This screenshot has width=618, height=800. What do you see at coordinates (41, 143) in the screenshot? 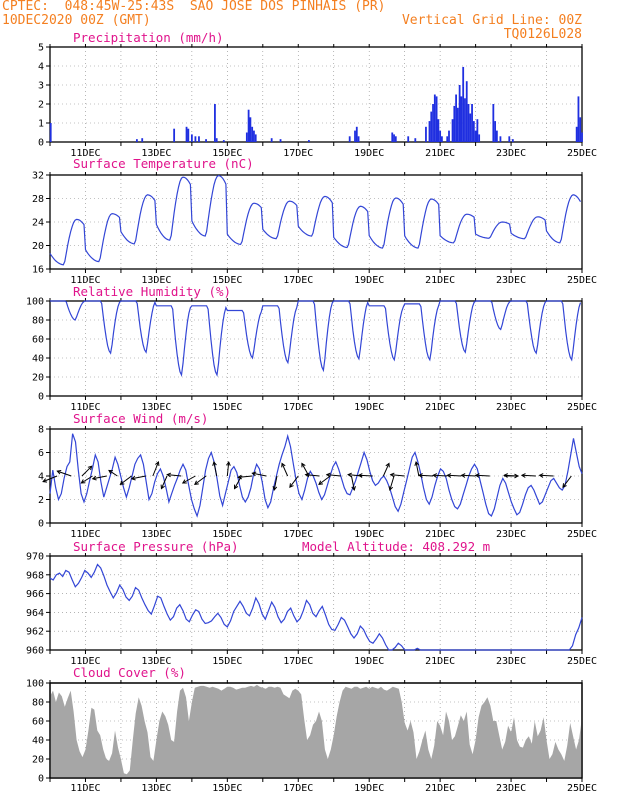
I see `y-tick-label: 0` at bounding box center [41, 143].